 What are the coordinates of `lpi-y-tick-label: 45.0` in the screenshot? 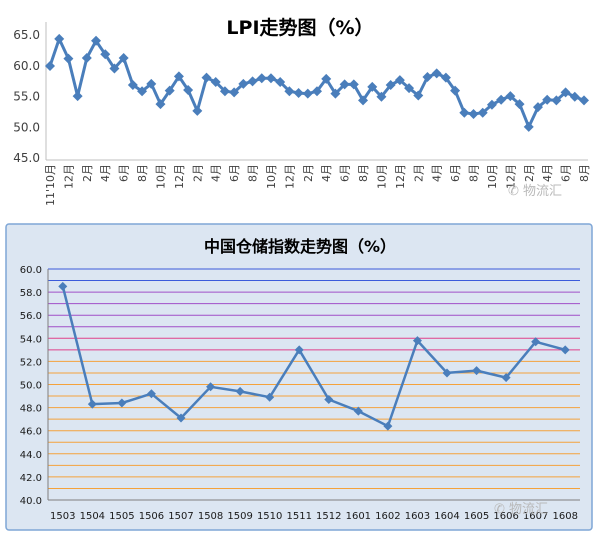 It's located at (26, 158).